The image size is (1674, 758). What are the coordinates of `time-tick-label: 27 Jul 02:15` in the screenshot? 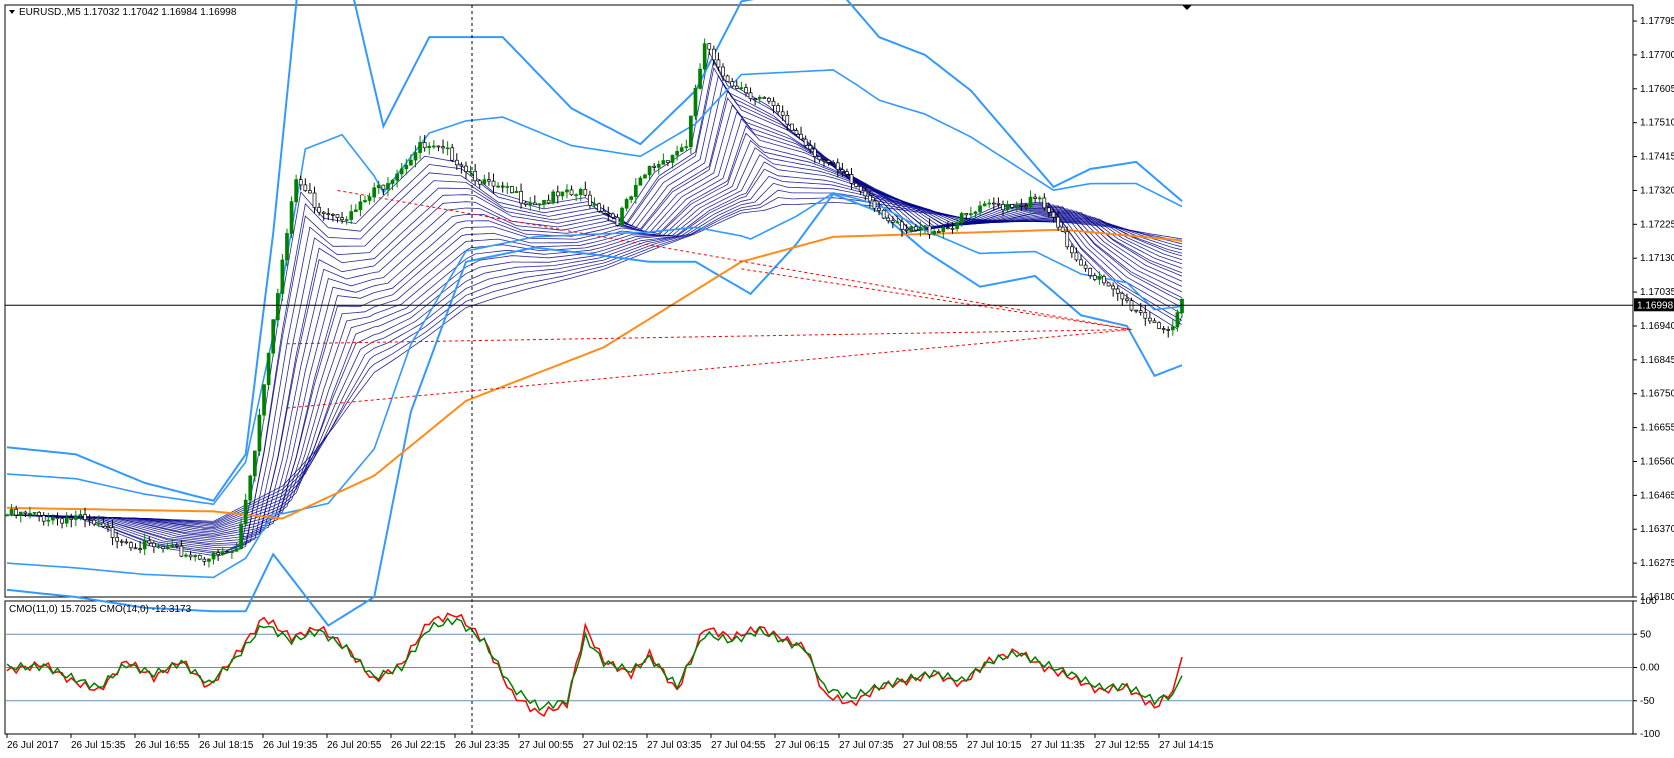 It's located at (610, 745).